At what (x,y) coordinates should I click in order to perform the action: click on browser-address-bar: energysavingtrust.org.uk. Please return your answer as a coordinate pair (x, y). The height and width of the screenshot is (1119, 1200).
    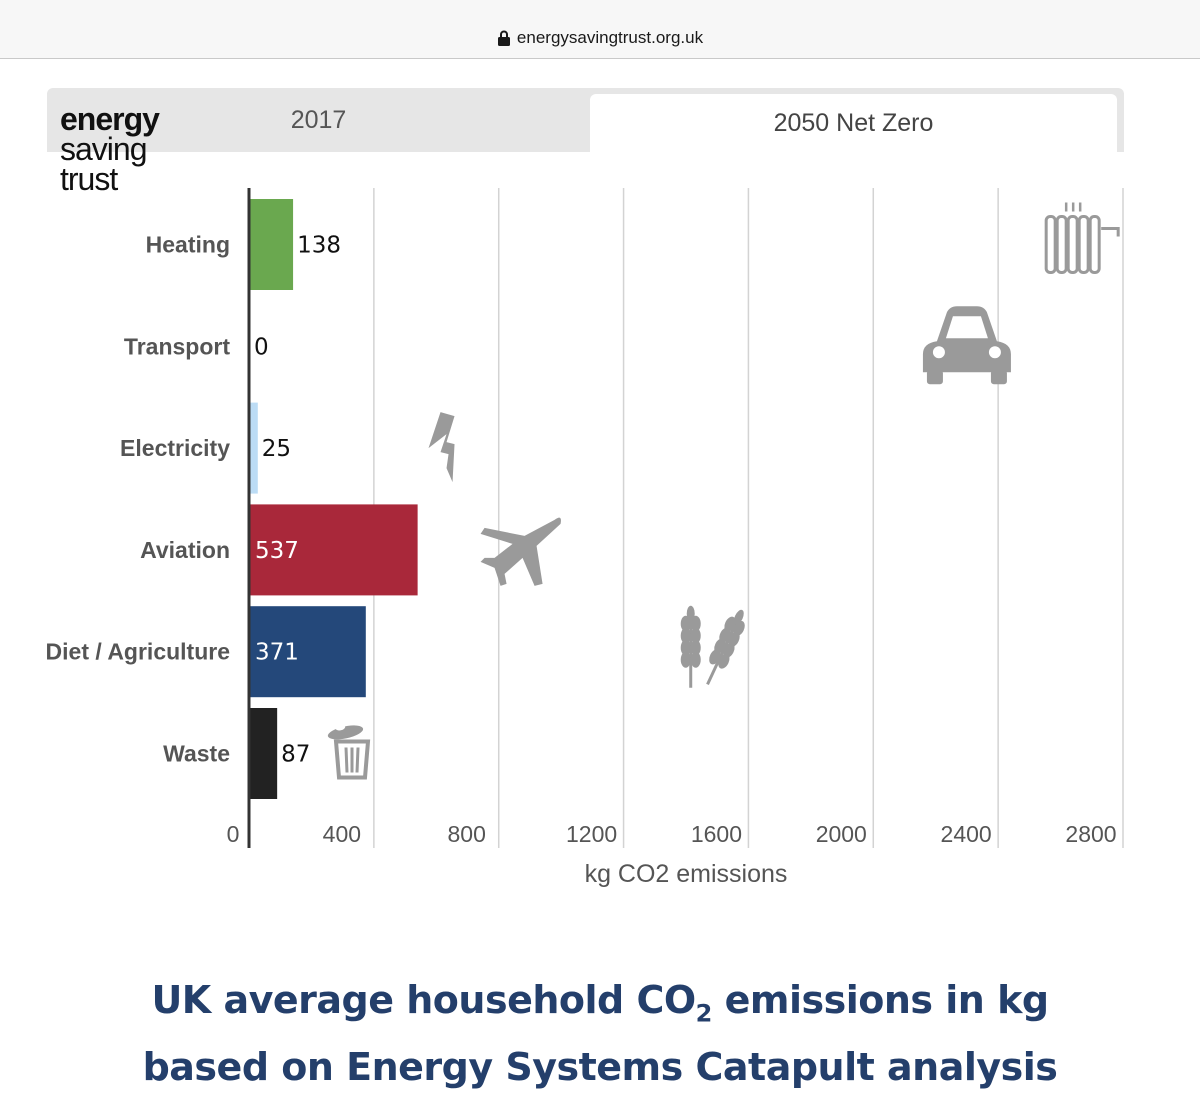
    Looking at the image, I should click on (600, 29).